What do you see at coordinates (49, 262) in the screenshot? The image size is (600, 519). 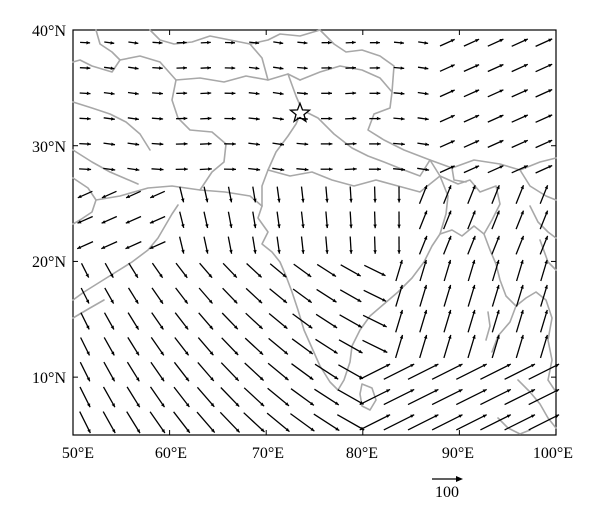 I see `y-tick-20N: 20°N` at bounding box center [49, 262].